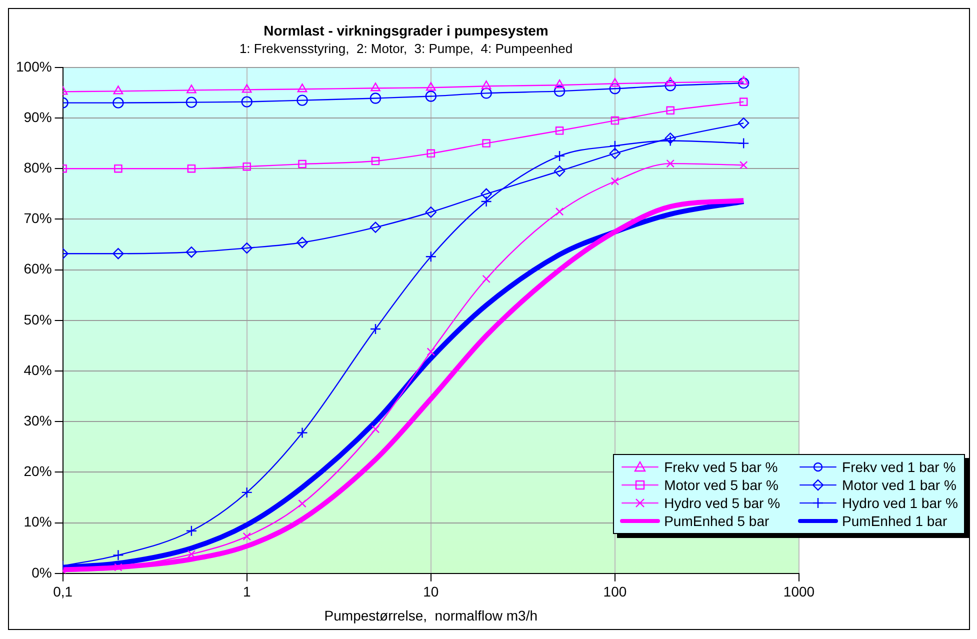  I want to click on legend-label: Hydro ved 5 bar %, so click(722, 503).